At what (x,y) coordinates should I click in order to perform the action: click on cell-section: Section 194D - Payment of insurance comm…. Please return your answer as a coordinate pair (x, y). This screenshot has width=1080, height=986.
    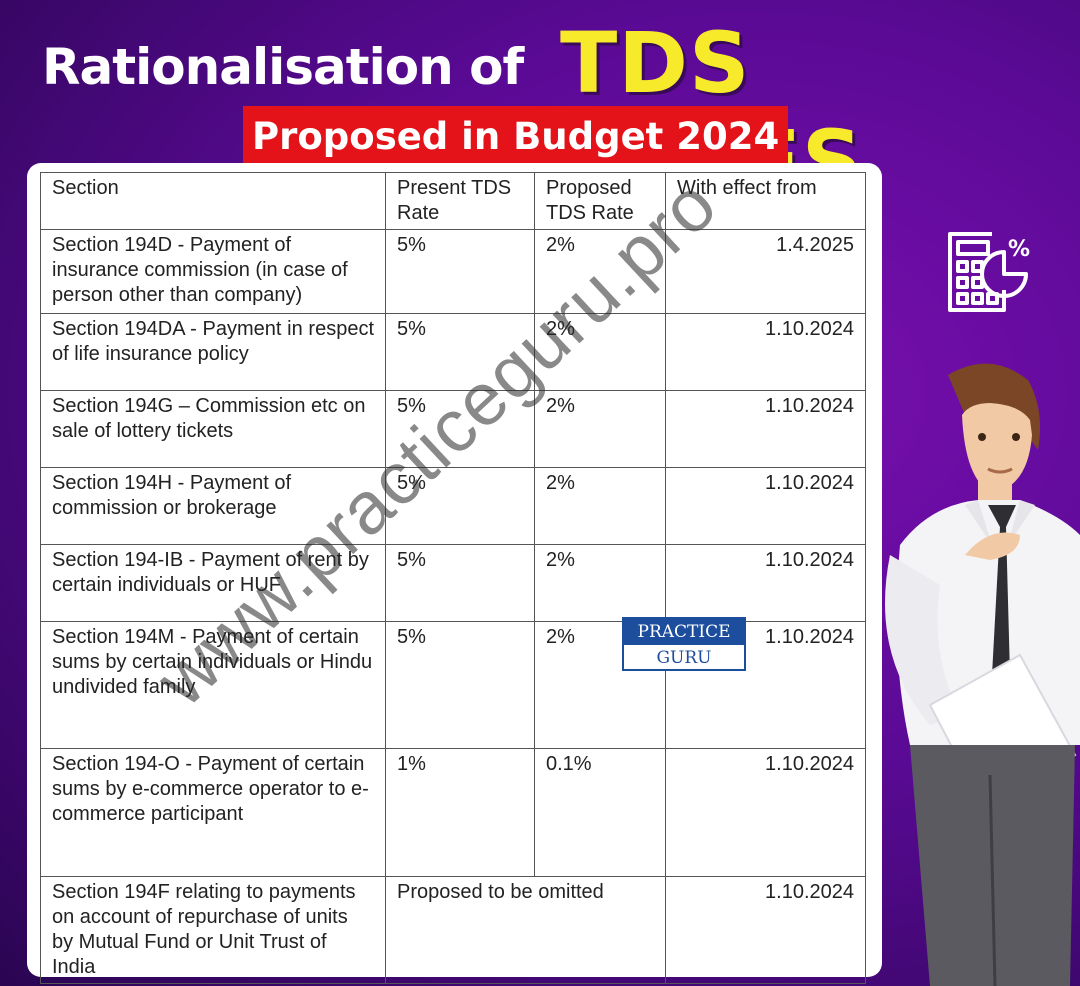
    Looking at the image, I should click on (213, 271).